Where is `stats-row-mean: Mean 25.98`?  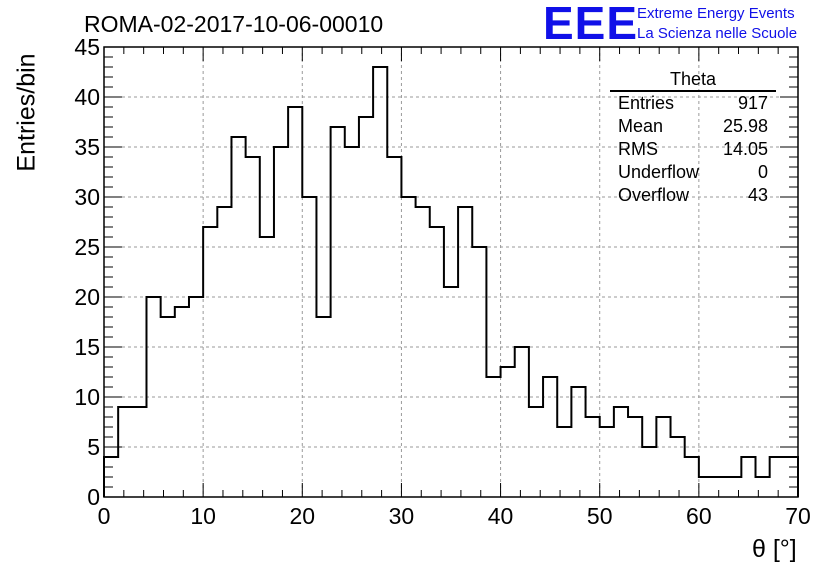 stats-row-mean: Mean 25.98 is located at coordinates (693, 126).